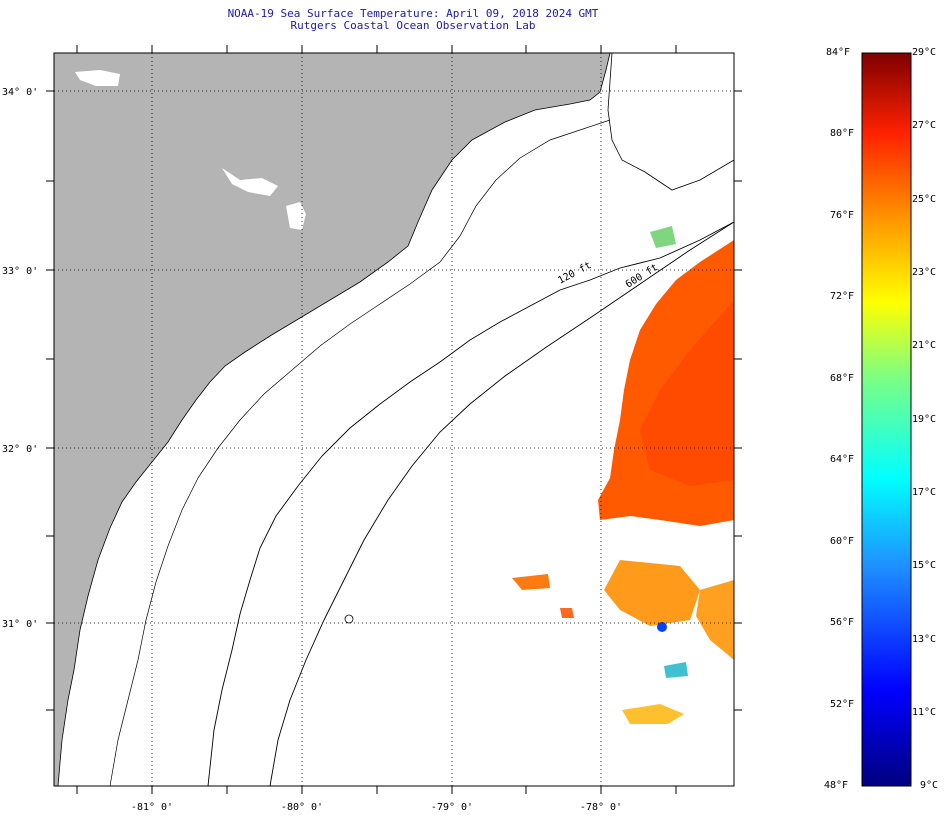 Image resolution: width=944 pixels, height=817 pixels. What do you see at coordinates (842, 459) in the screenshot?
I see `colorbar-label-f: 64°F` at bounding box center [842, 459].